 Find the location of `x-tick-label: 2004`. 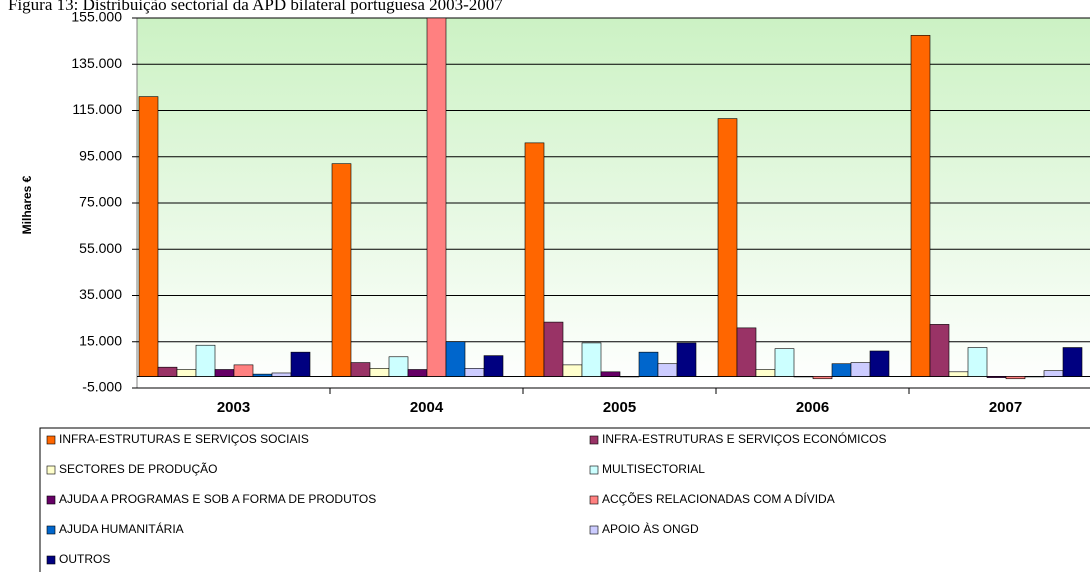

x-tick-label: 2004 is located at coordinates (427, 407).